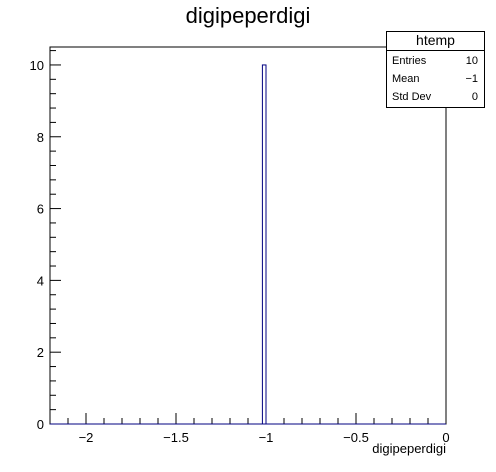  I want to click on x-tick-label: −0.5, so click(356, 437).